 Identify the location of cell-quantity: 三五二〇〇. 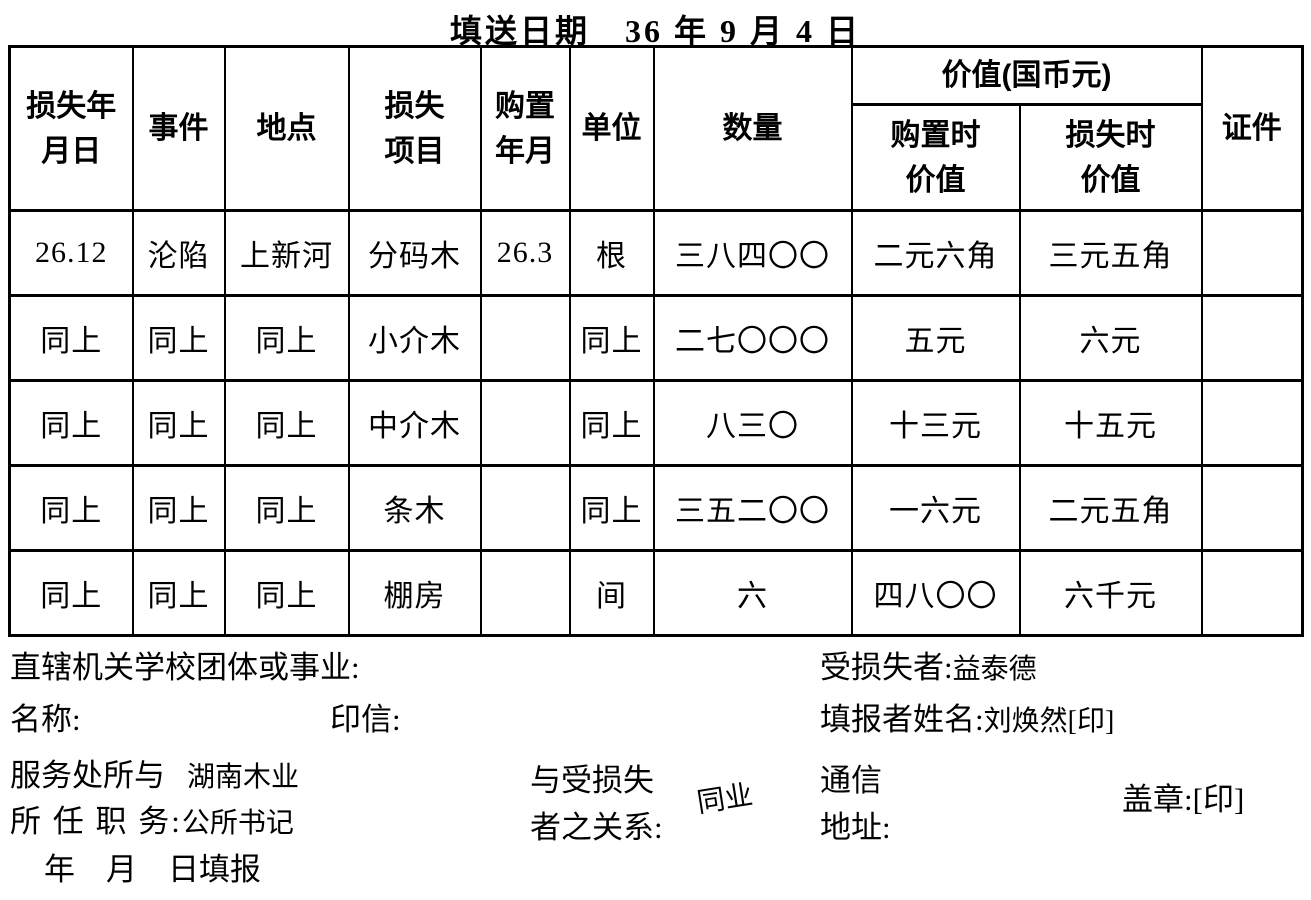
(752, 508).